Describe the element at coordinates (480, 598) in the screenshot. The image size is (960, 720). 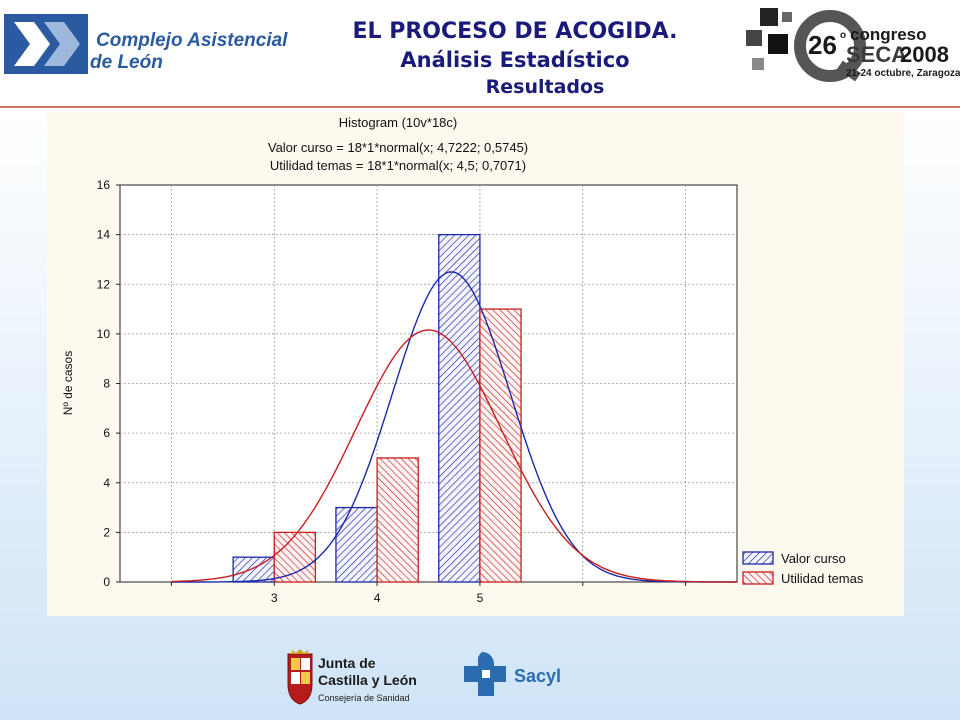
I see `x-tick-label: 5` at that location.